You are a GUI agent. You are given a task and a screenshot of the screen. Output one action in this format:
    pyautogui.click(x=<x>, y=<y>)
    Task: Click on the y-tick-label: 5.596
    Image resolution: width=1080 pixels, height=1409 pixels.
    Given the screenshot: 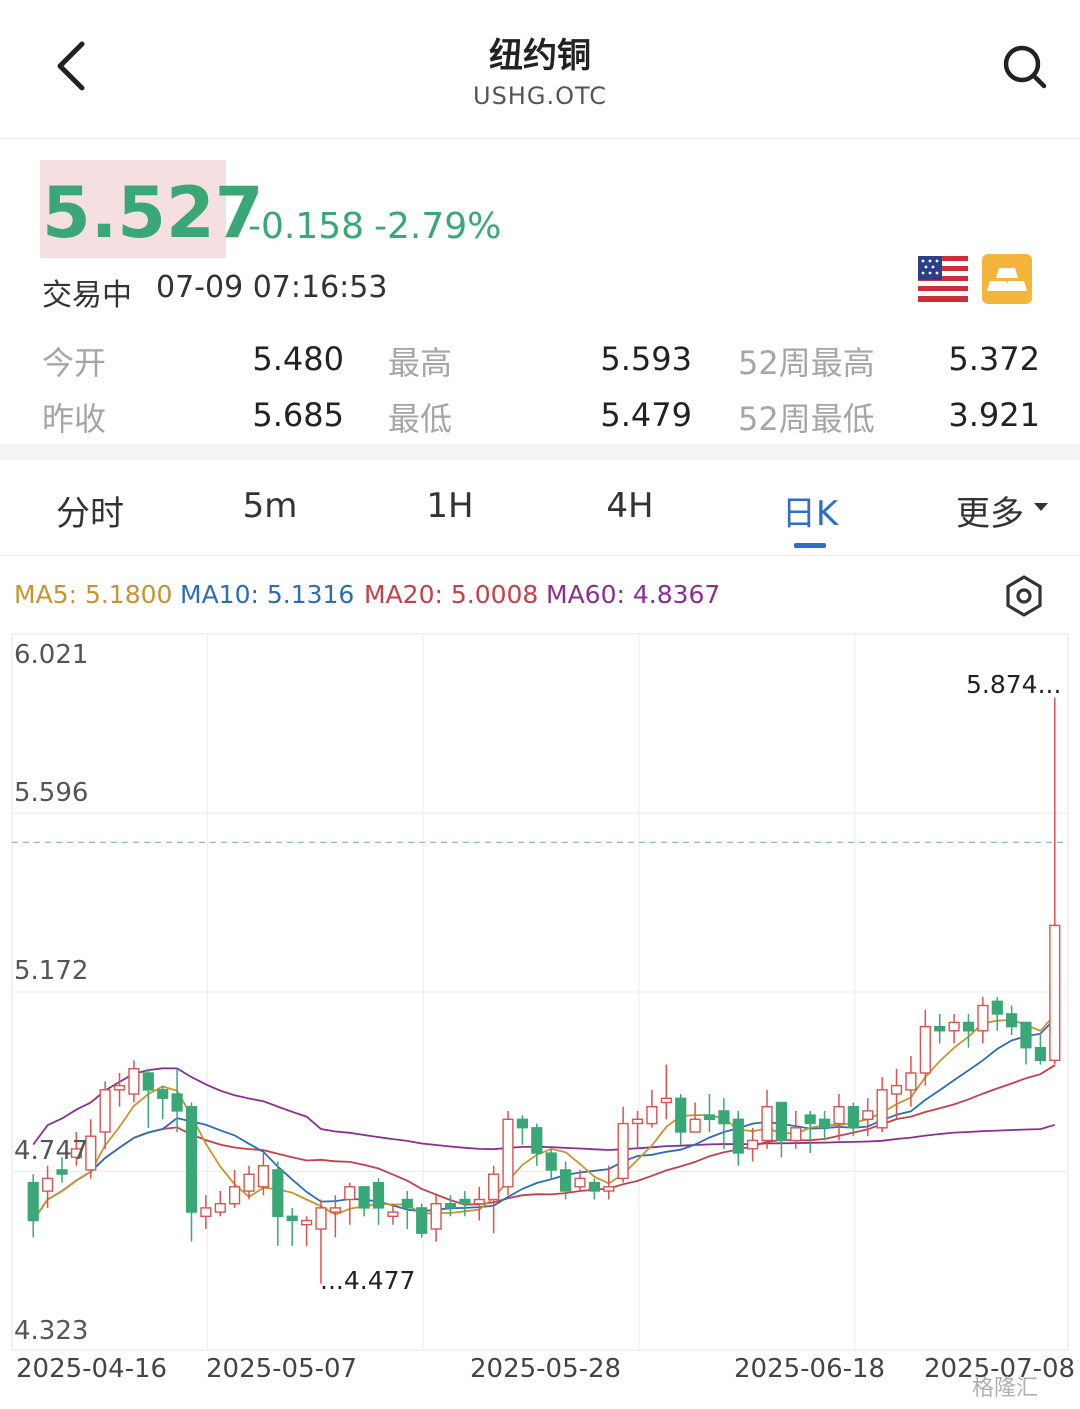 What is the action you would take?
    pyautogui.click(x=51, y=793)
    